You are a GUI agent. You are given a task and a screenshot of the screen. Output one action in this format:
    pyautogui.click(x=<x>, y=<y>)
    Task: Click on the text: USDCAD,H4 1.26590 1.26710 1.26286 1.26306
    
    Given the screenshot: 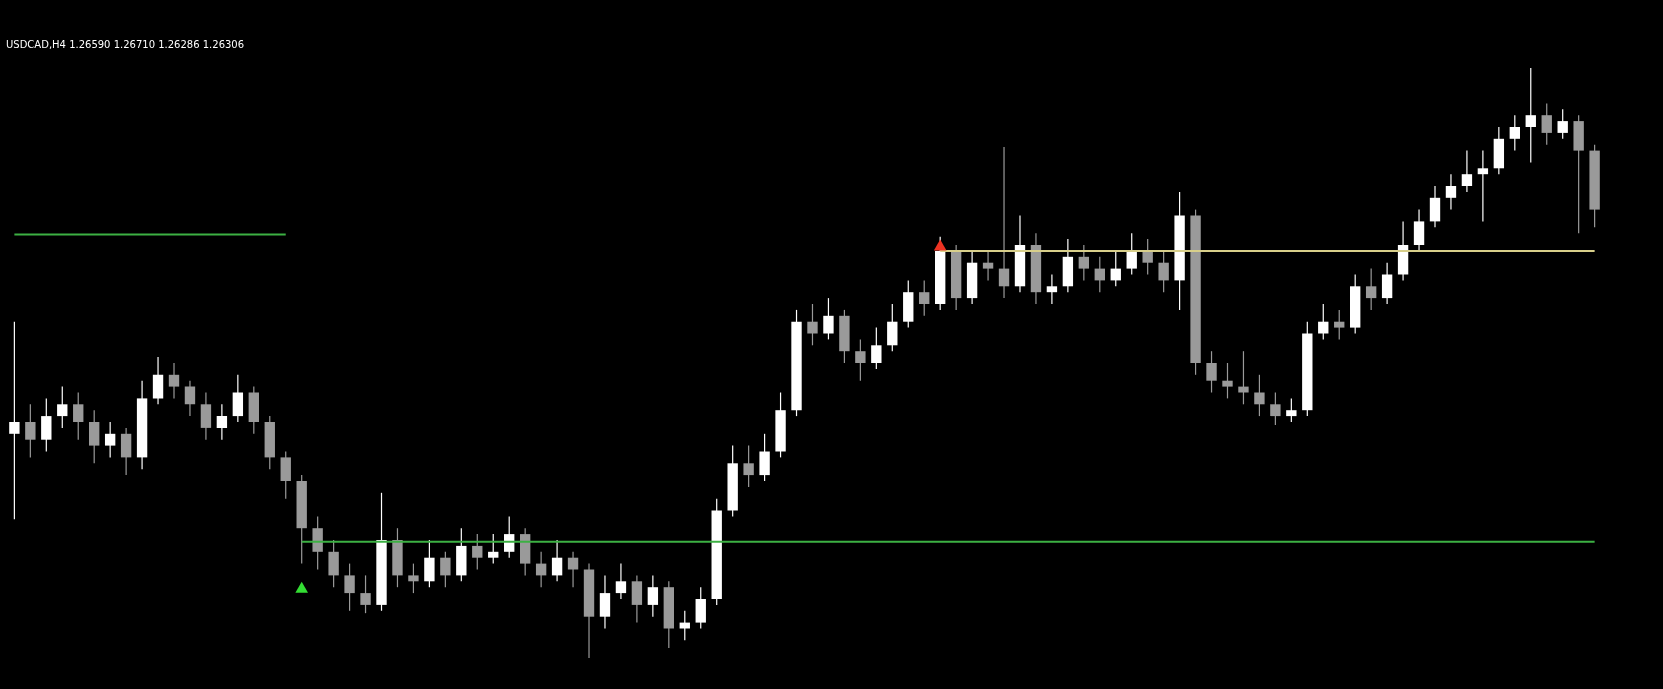 What is the action you would take?
    pyautogui.click(x=125, y=44)
    